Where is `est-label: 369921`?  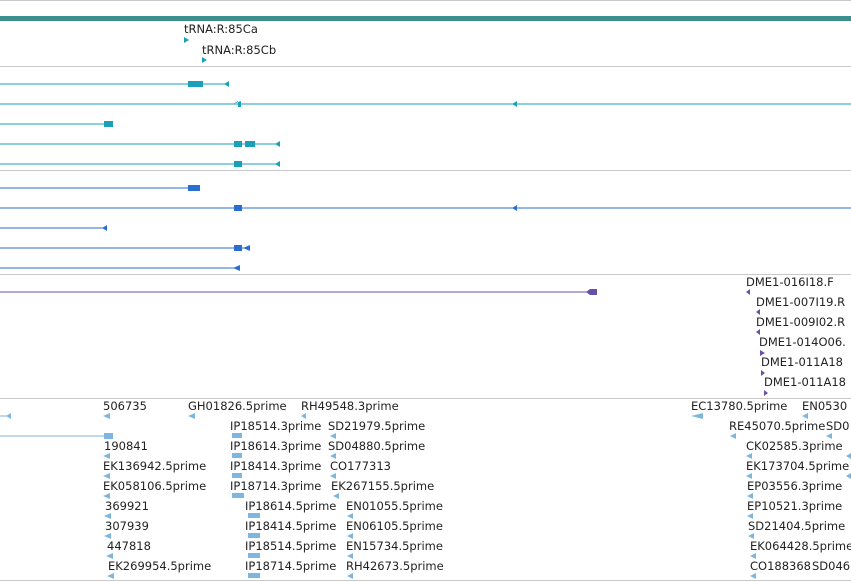 est-label: 369921 is located at coordinates (127, 506).